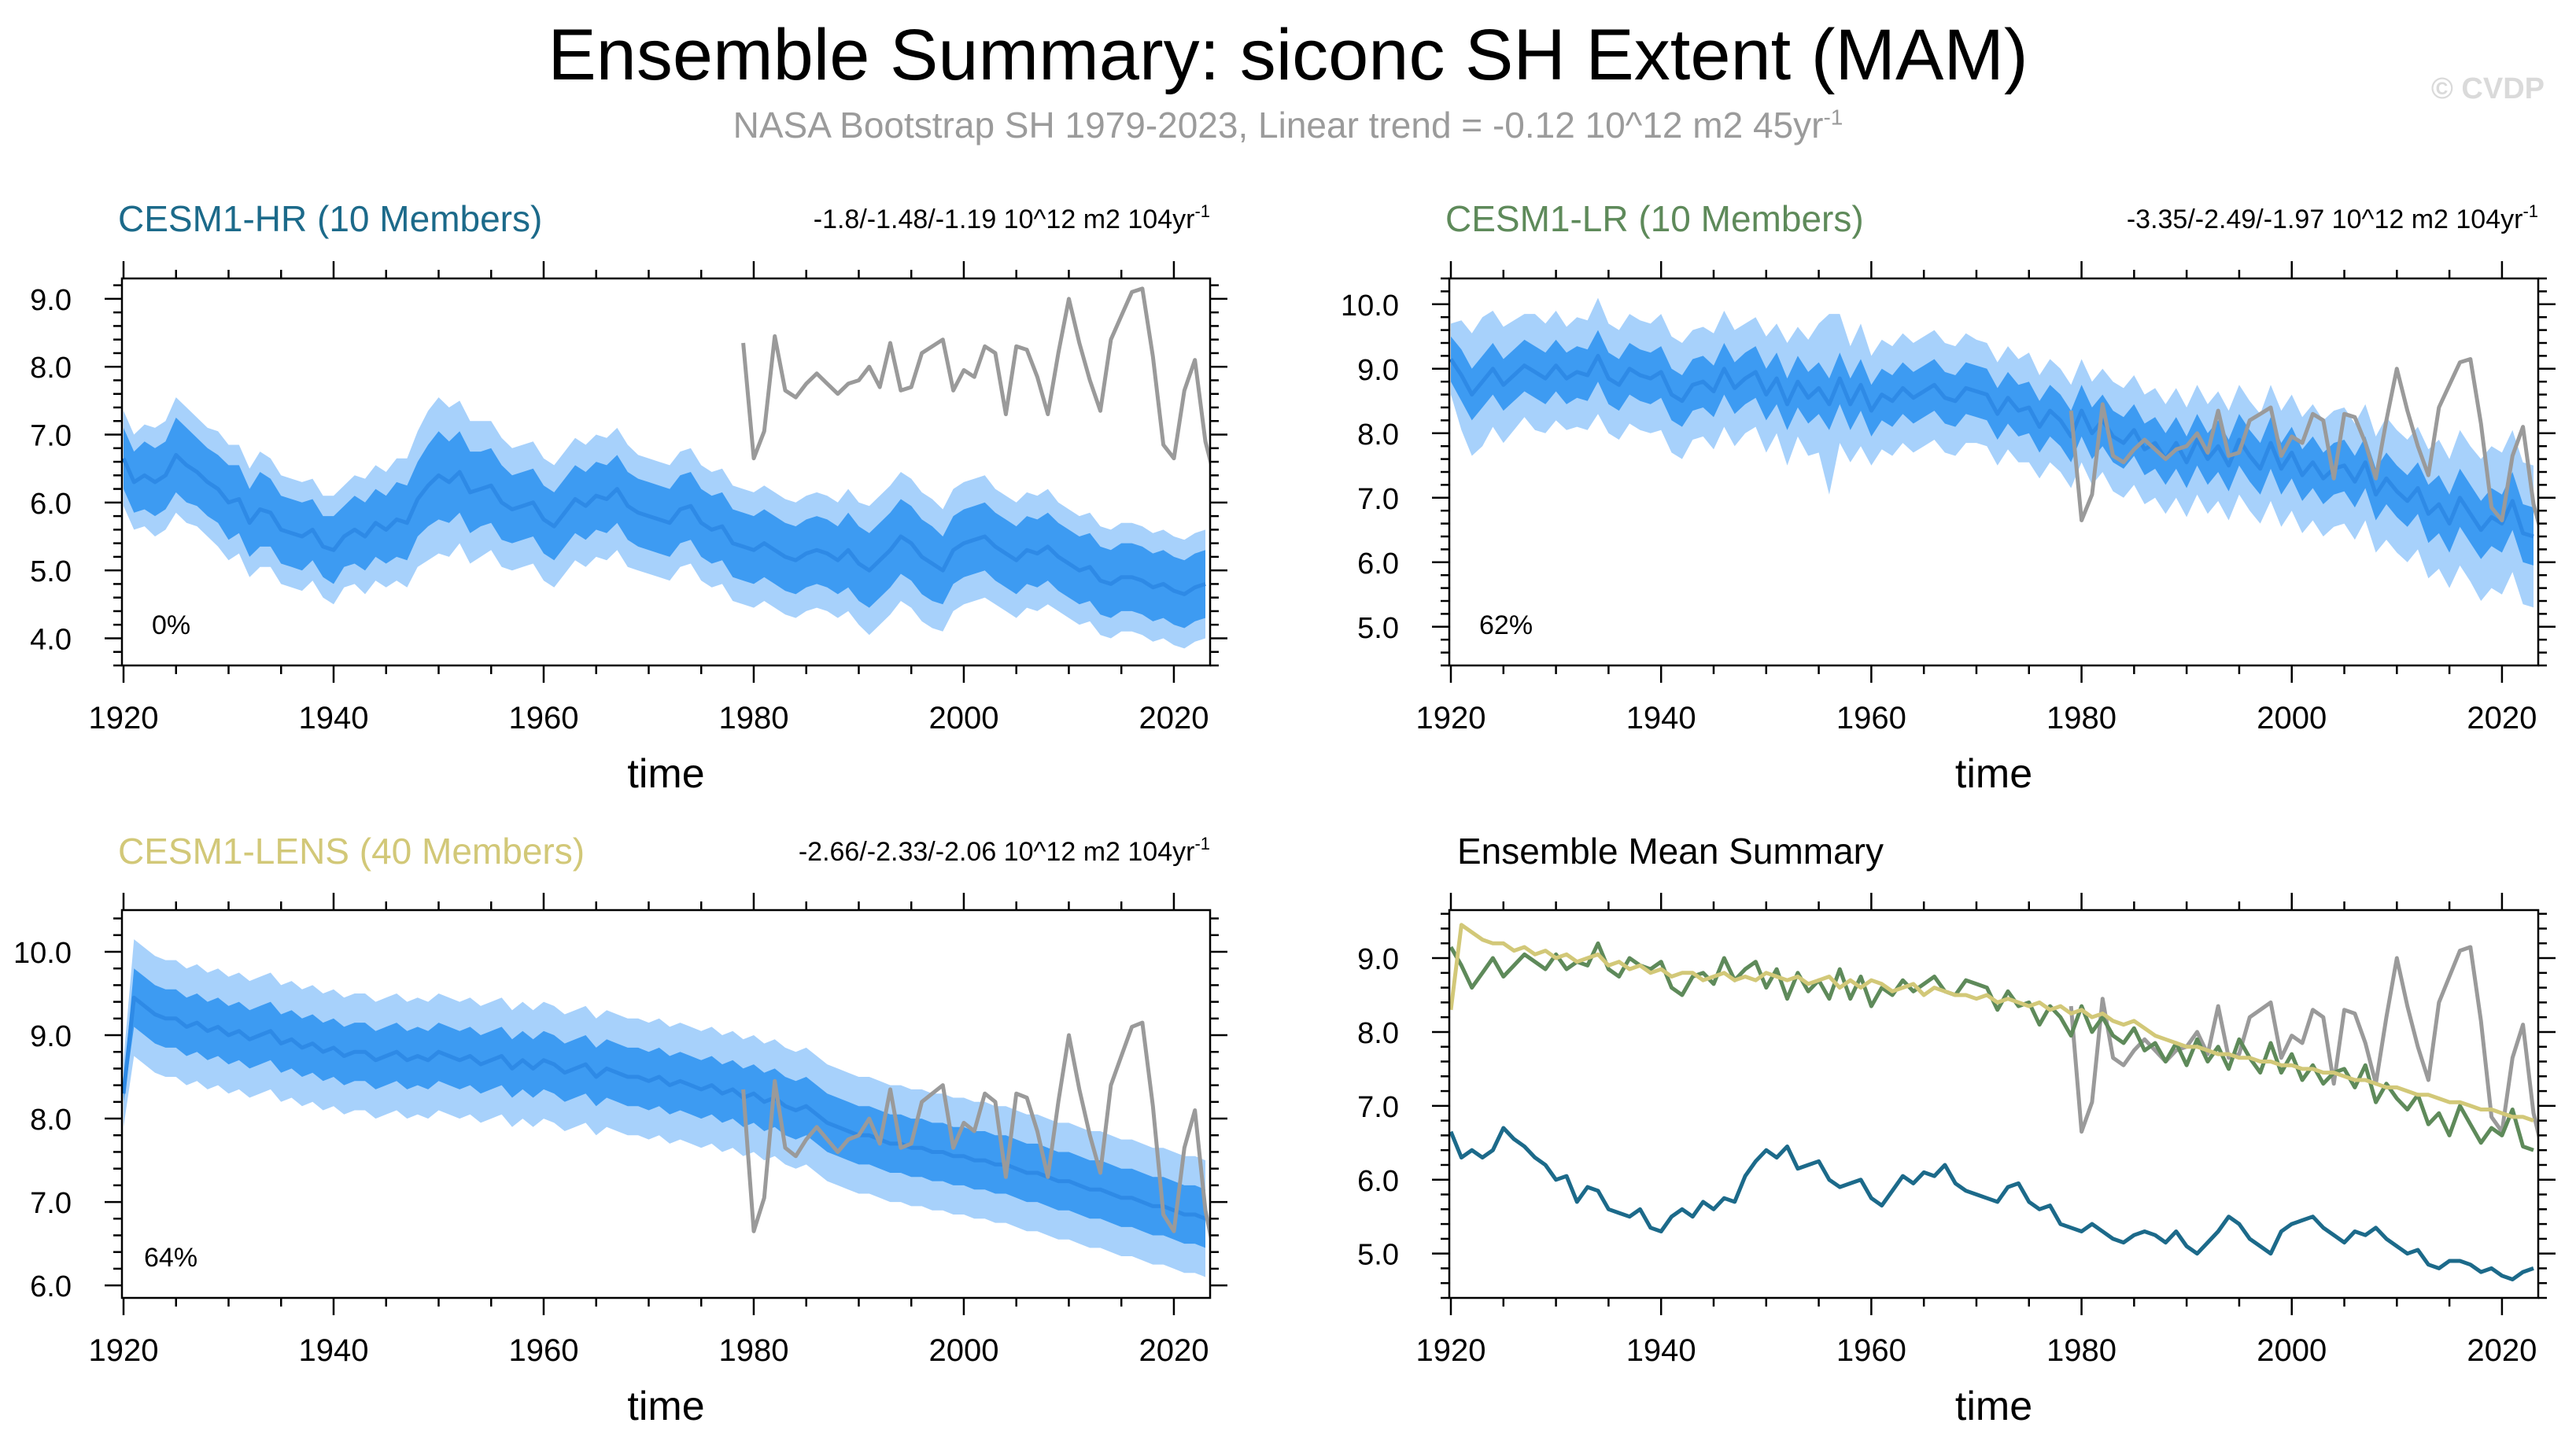 The height and width of the screenshot is (1456, 2576). What do you see at coordinates (171, 625) in the screenshot?
I see `percent-label: 0%` at bounding box center [171, 625].